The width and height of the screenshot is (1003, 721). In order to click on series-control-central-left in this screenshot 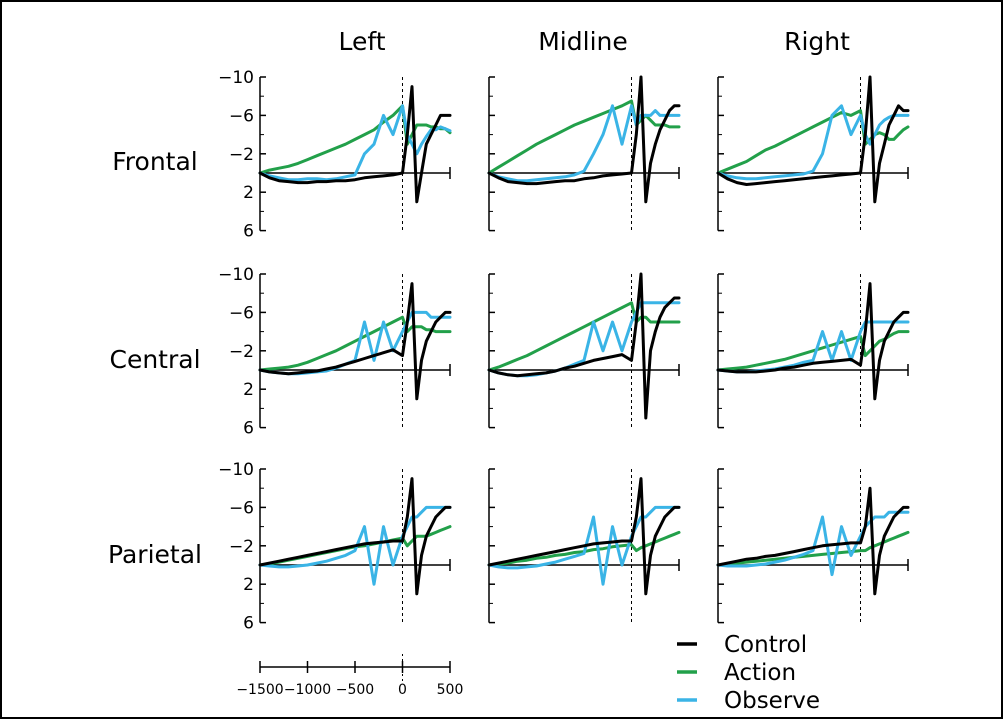, I will do `click(355, 341)`.